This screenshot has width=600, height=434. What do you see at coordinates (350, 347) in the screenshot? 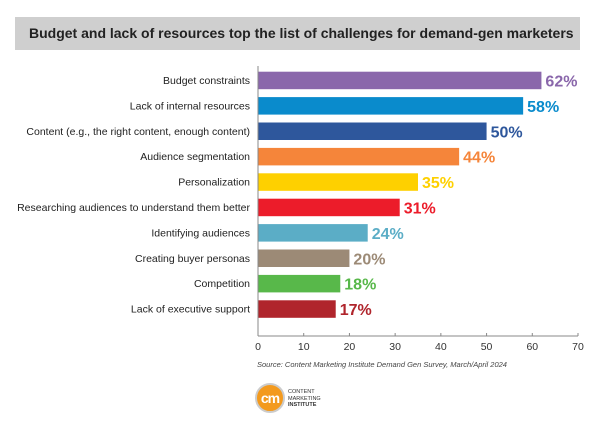
I see `x-tick-label: 20` at bounding box center [350, 347].